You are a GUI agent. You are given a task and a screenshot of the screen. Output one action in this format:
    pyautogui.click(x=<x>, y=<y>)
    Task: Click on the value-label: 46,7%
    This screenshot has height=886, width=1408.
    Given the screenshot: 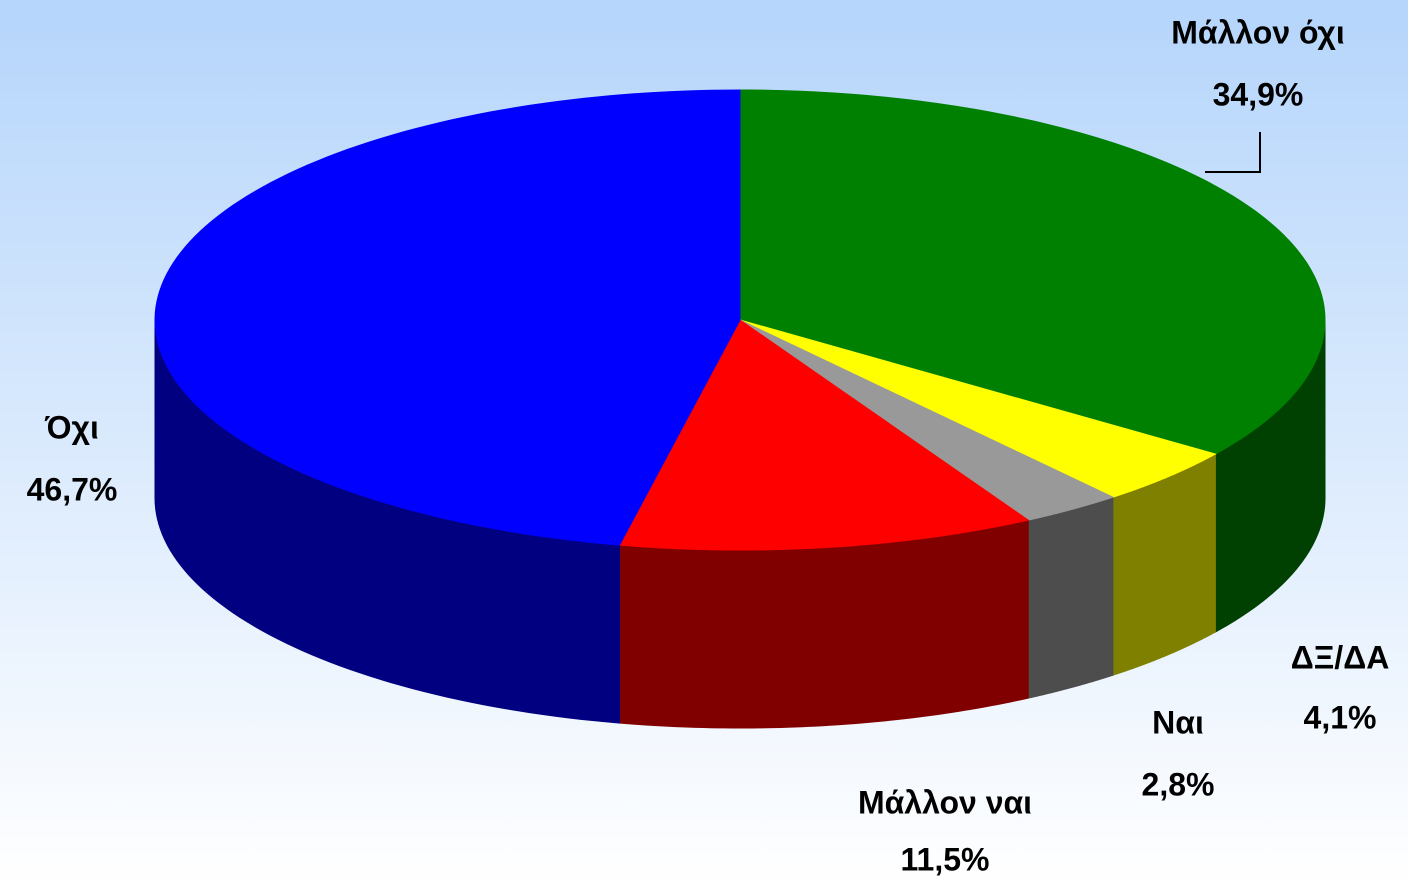 What is the action you would take?
    pyautogui.click(x=72, y=489)
    